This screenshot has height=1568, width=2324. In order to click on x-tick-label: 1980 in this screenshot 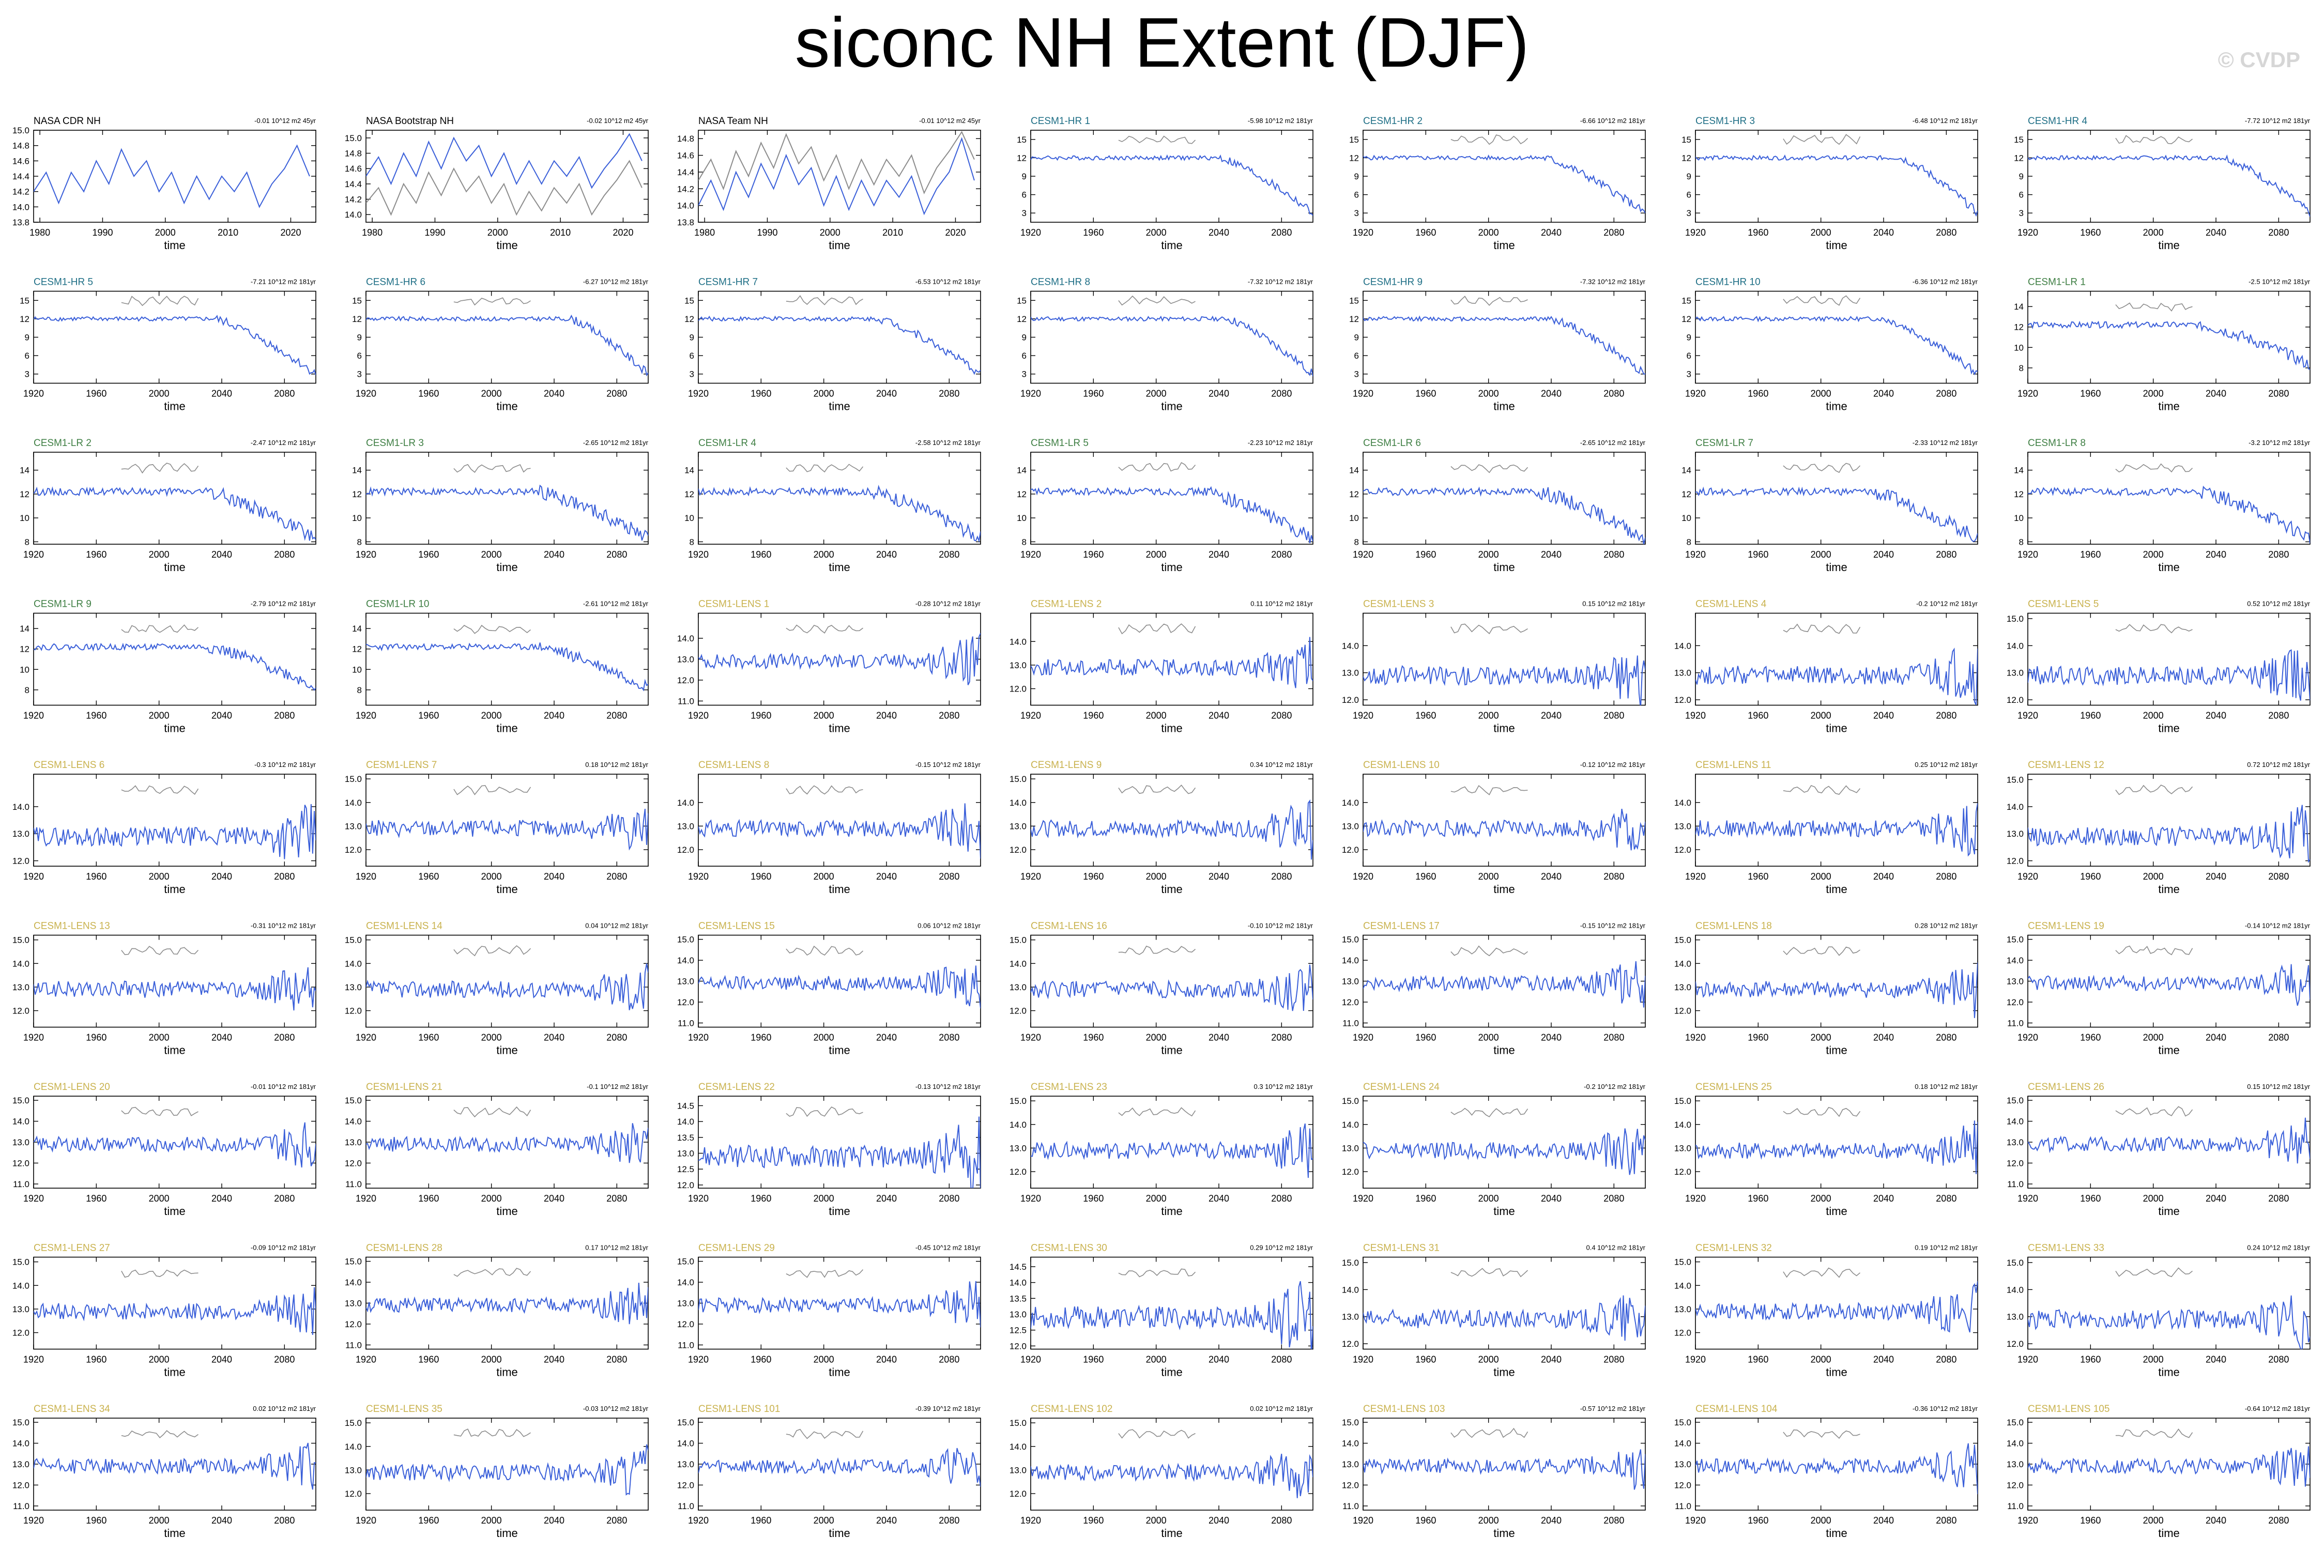, I will do `click(705, 233)`.